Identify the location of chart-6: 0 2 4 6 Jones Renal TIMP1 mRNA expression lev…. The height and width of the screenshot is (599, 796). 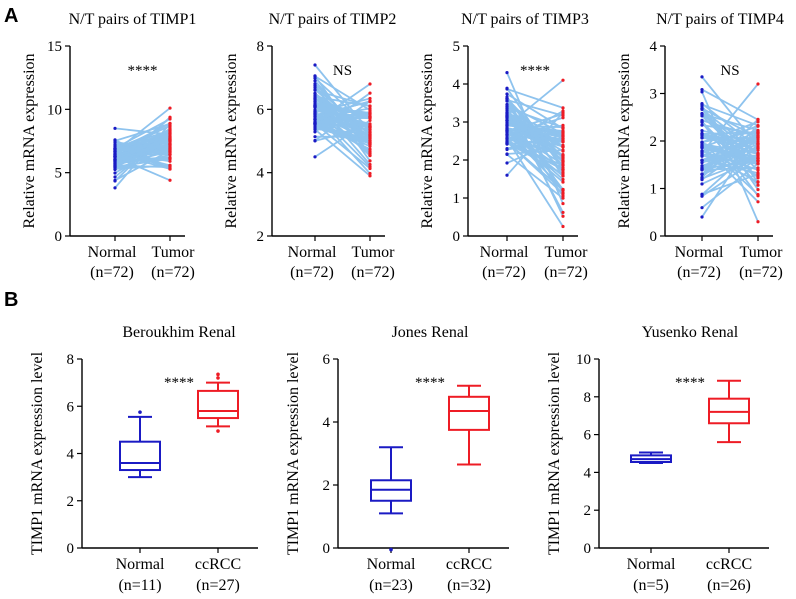
(397, 459).